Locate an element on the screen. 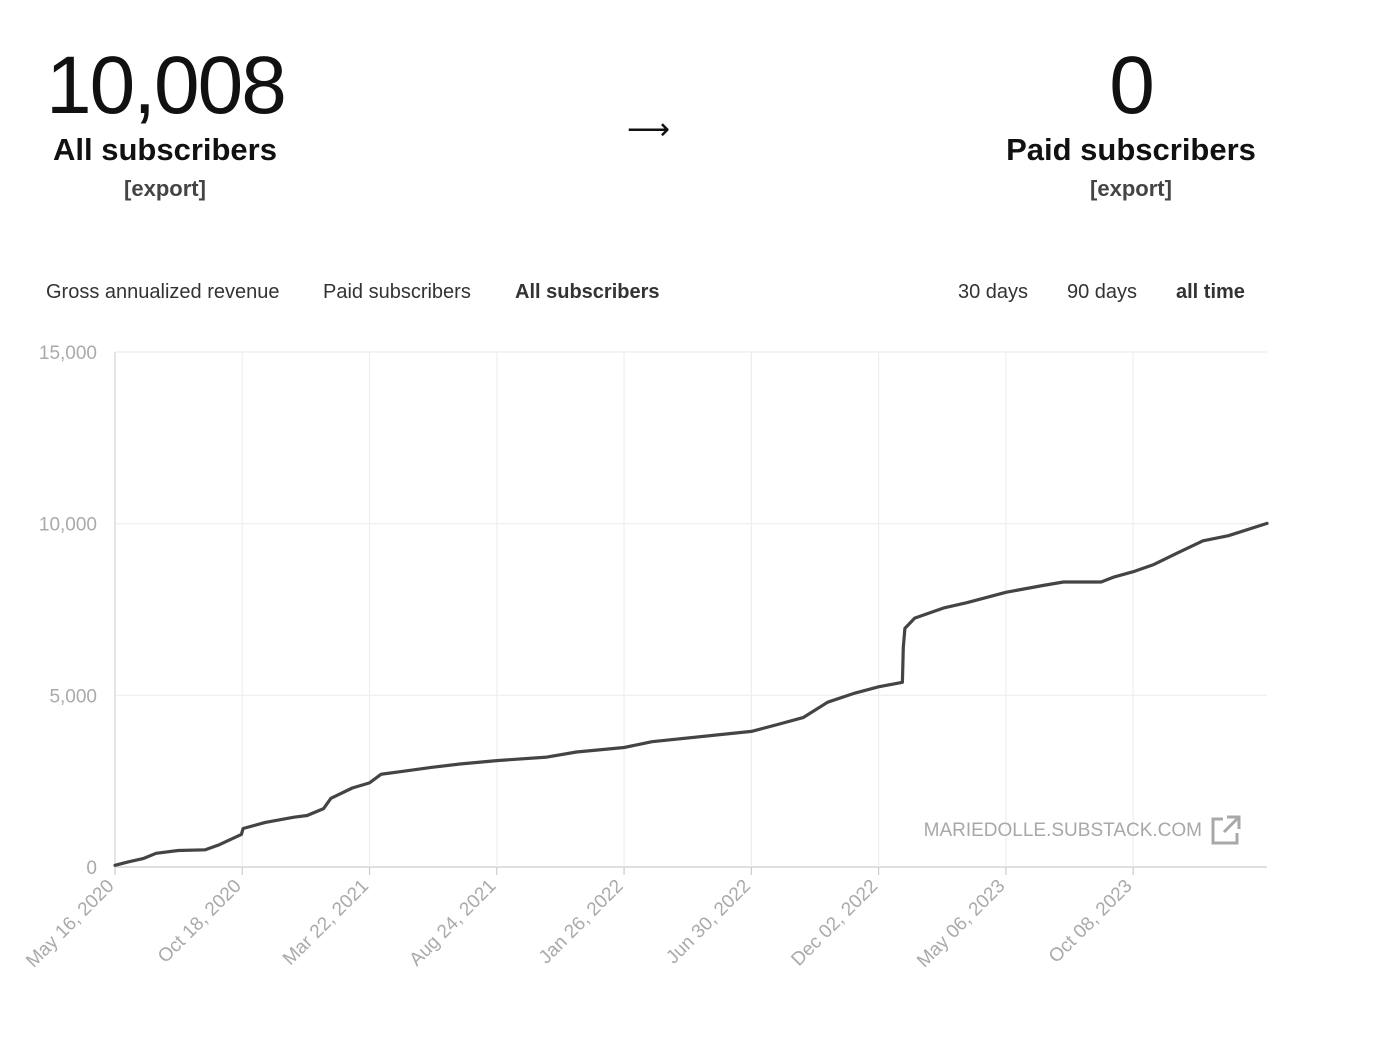 This screenshot has height=1038, width=1398. paid-subscribers-label: Paid subscribers is located at coordinates (1131, 149).